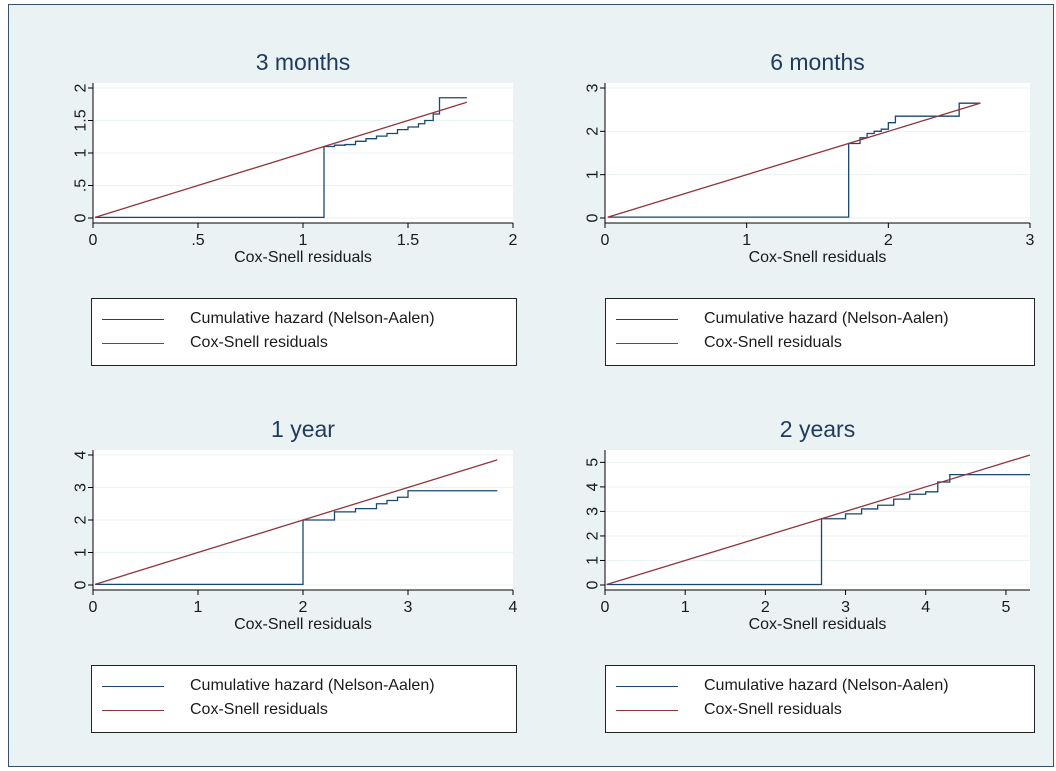 This screenshot has width=1056, height=771. Describe the element at coordinates (1005, 607) in the screenshot. I see `x-tick-label: 5` at that location.